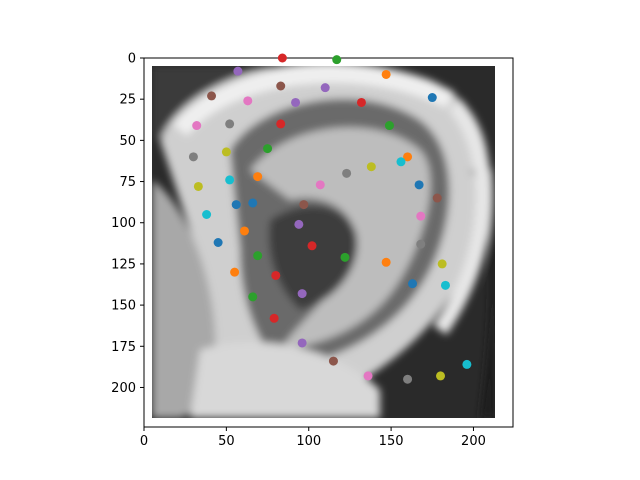 The image size is (640, 480). I want to click on x-tick-label: 200, so click(473, 441).